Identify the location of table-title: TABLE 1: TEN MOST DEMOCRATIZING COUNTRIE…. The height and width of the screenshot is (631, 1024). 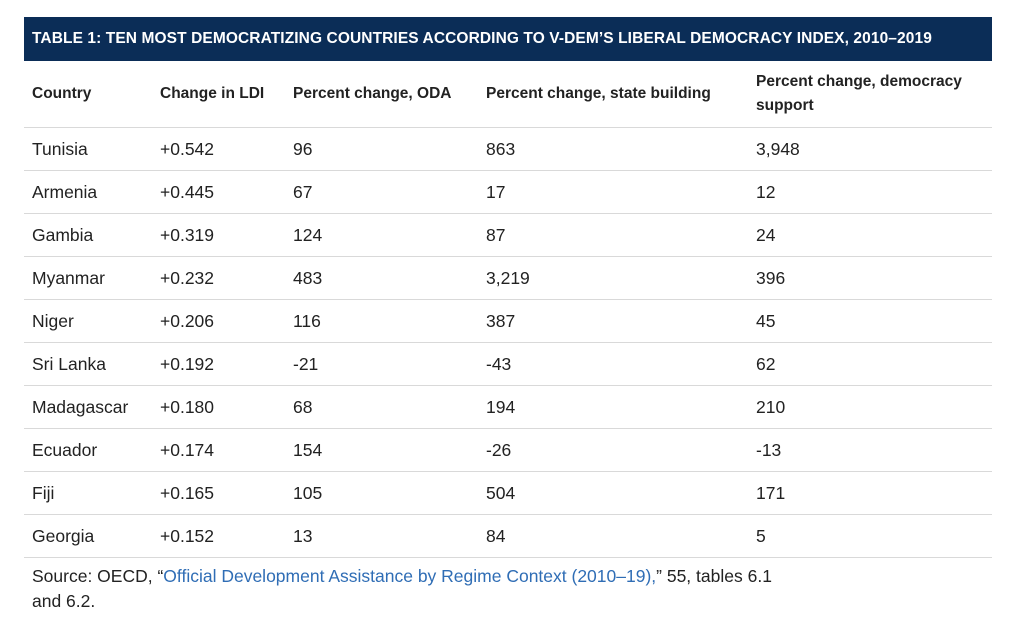
(508, 39).